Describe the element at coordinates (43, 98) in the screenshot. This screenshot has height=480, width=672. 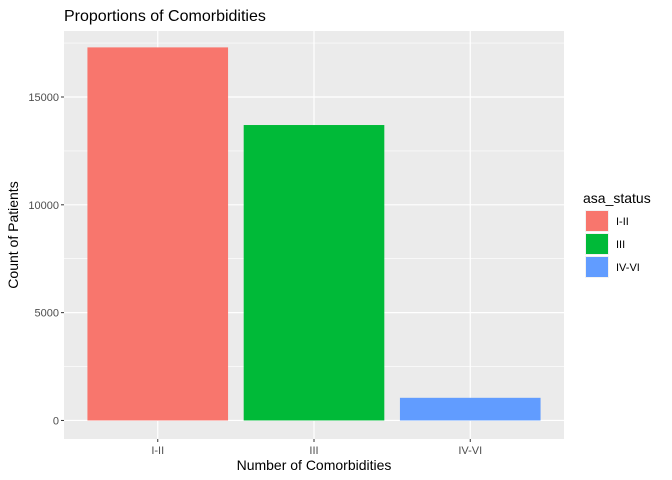
I see `y-tick-label: 15000` at that location.